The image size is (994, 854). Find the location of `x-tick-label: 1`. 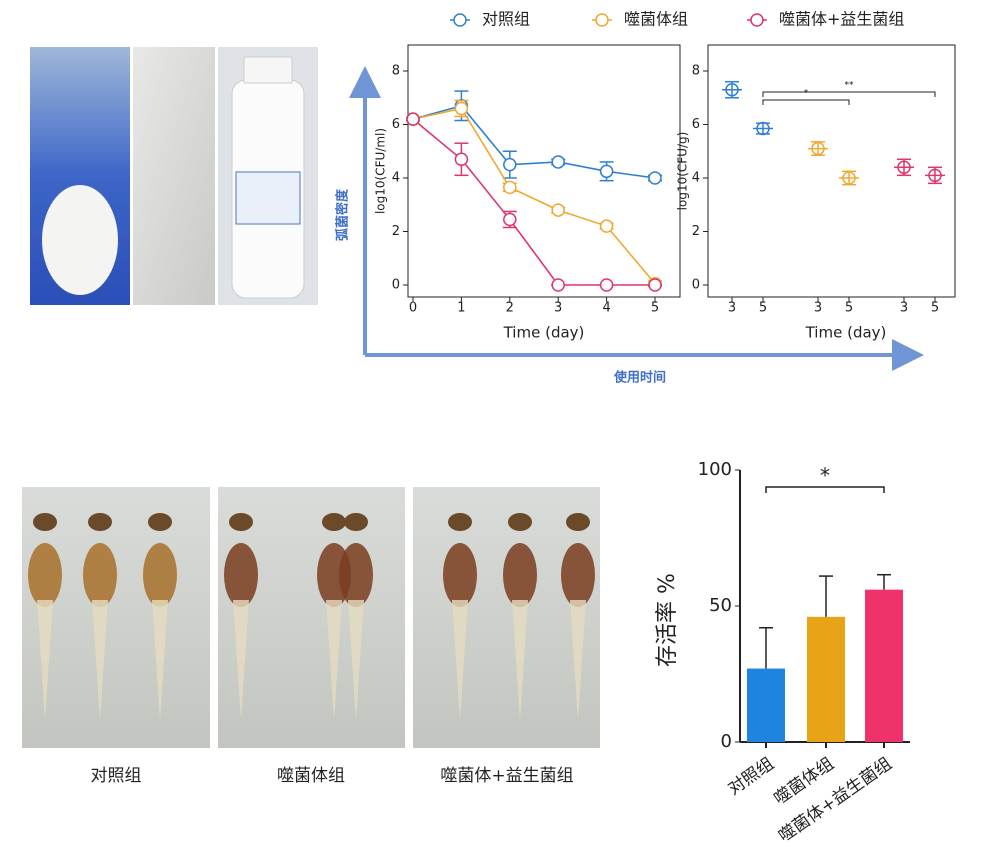

x-tick-label: 1 is located at coordinates (461, 308).